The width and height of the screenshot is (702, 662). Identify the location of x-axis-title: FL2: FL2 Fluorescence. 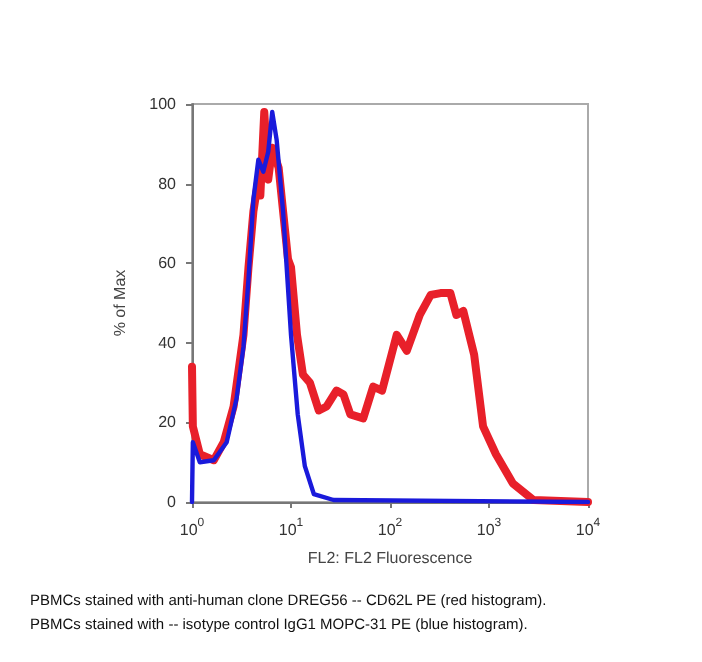
(390, 558).